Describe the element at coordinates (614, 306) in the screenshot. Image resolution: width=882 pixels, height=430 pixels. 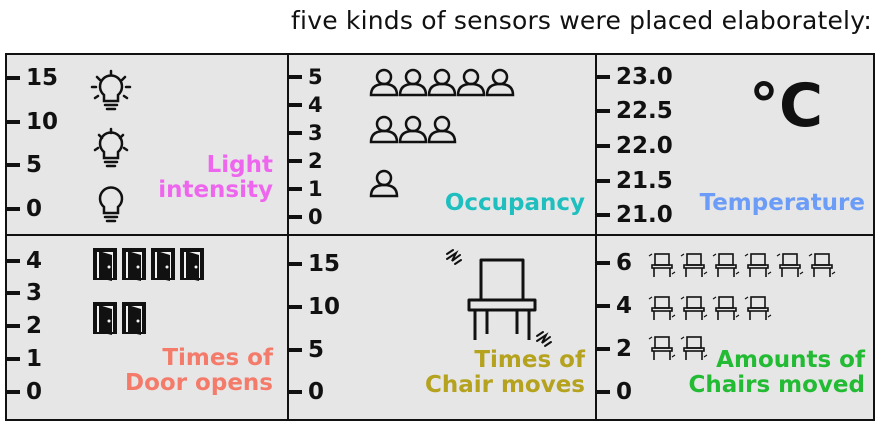
I see `chairs-moved-tick: 4` at that location.